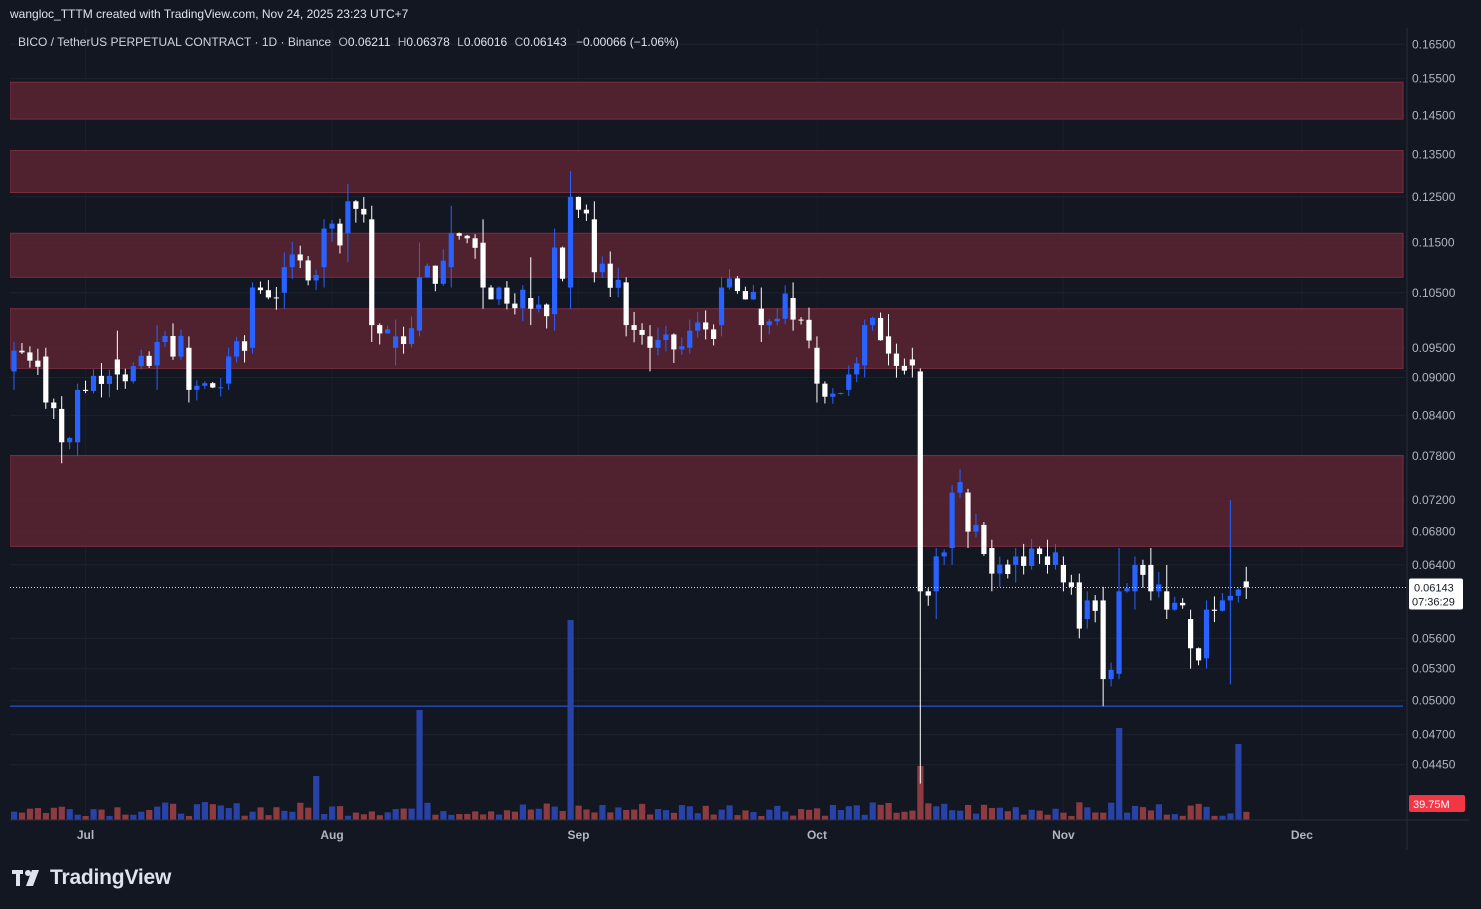  What do you see at coordinates (707, 338) in the screenshot?
I see `resistance-zone` at bounding box center [707, 338].